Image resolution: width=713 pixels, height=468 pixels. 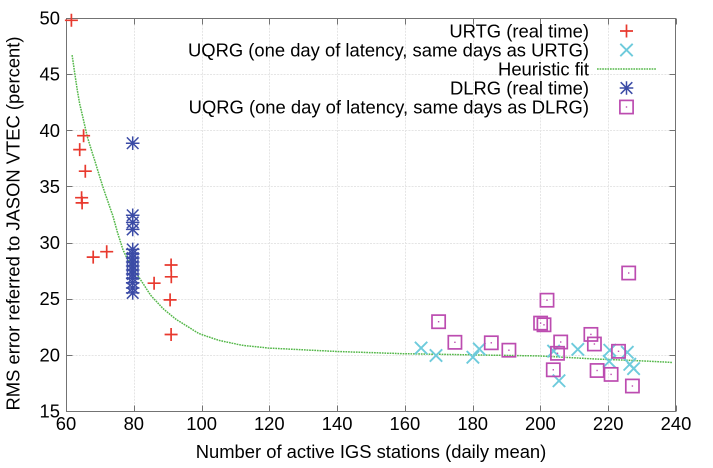 What do you see at coordinates (50, 242) in the screenshot?
I see `svg-text: 30` at bounding box center [50, 242].